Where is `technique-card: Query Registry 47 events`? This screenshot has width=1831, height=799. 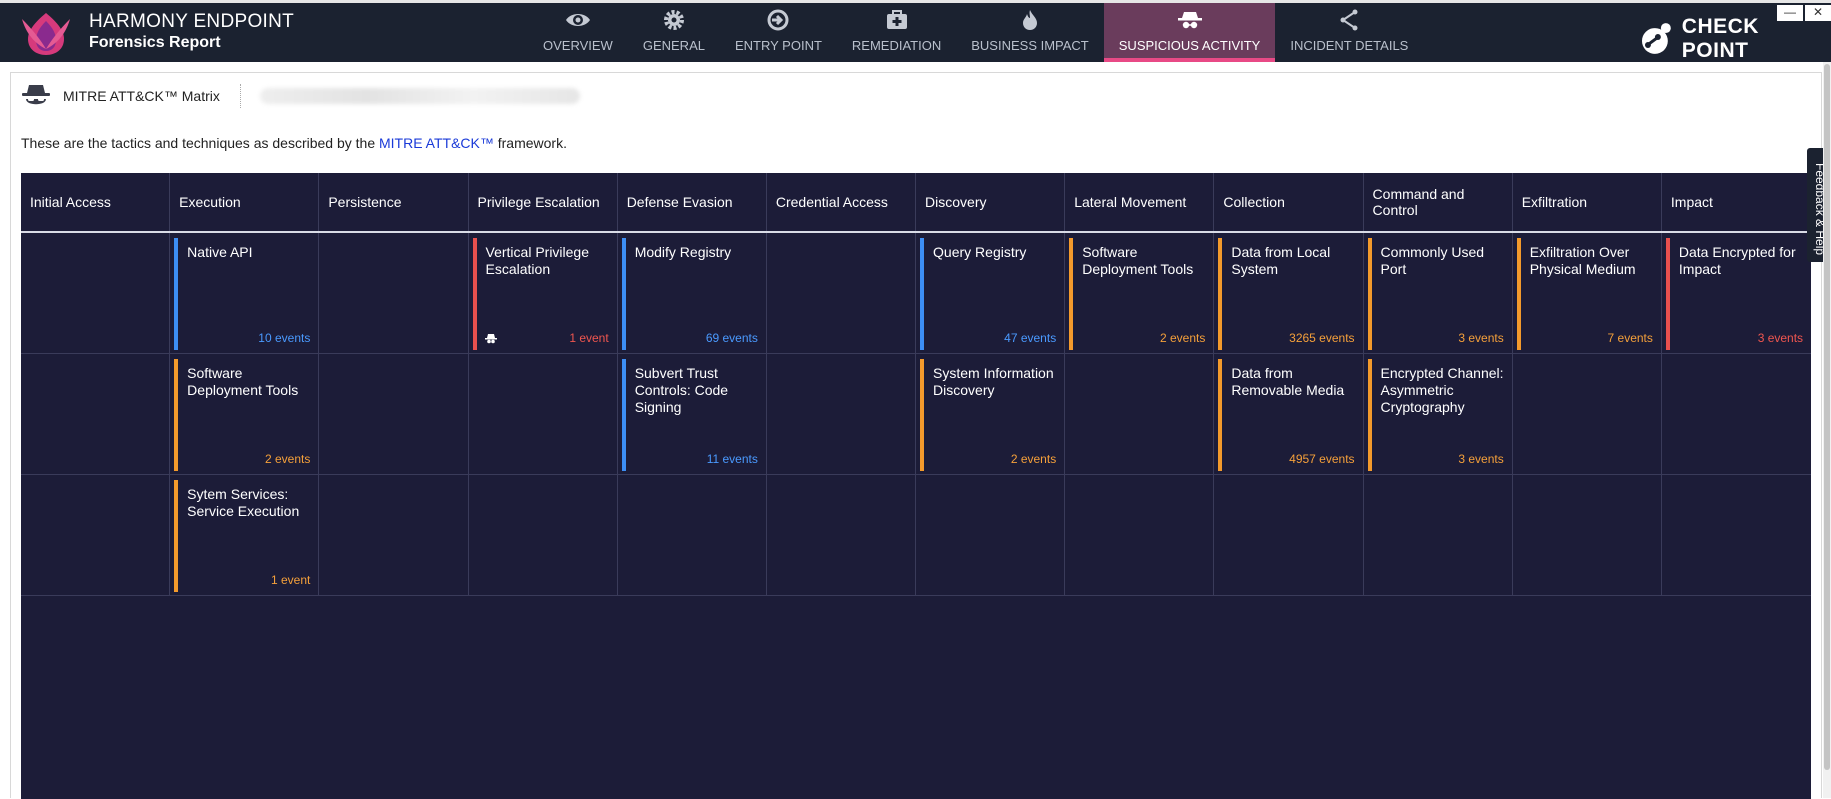 technique-card: Query Registry 47 events is located at coordinates (989, 294).